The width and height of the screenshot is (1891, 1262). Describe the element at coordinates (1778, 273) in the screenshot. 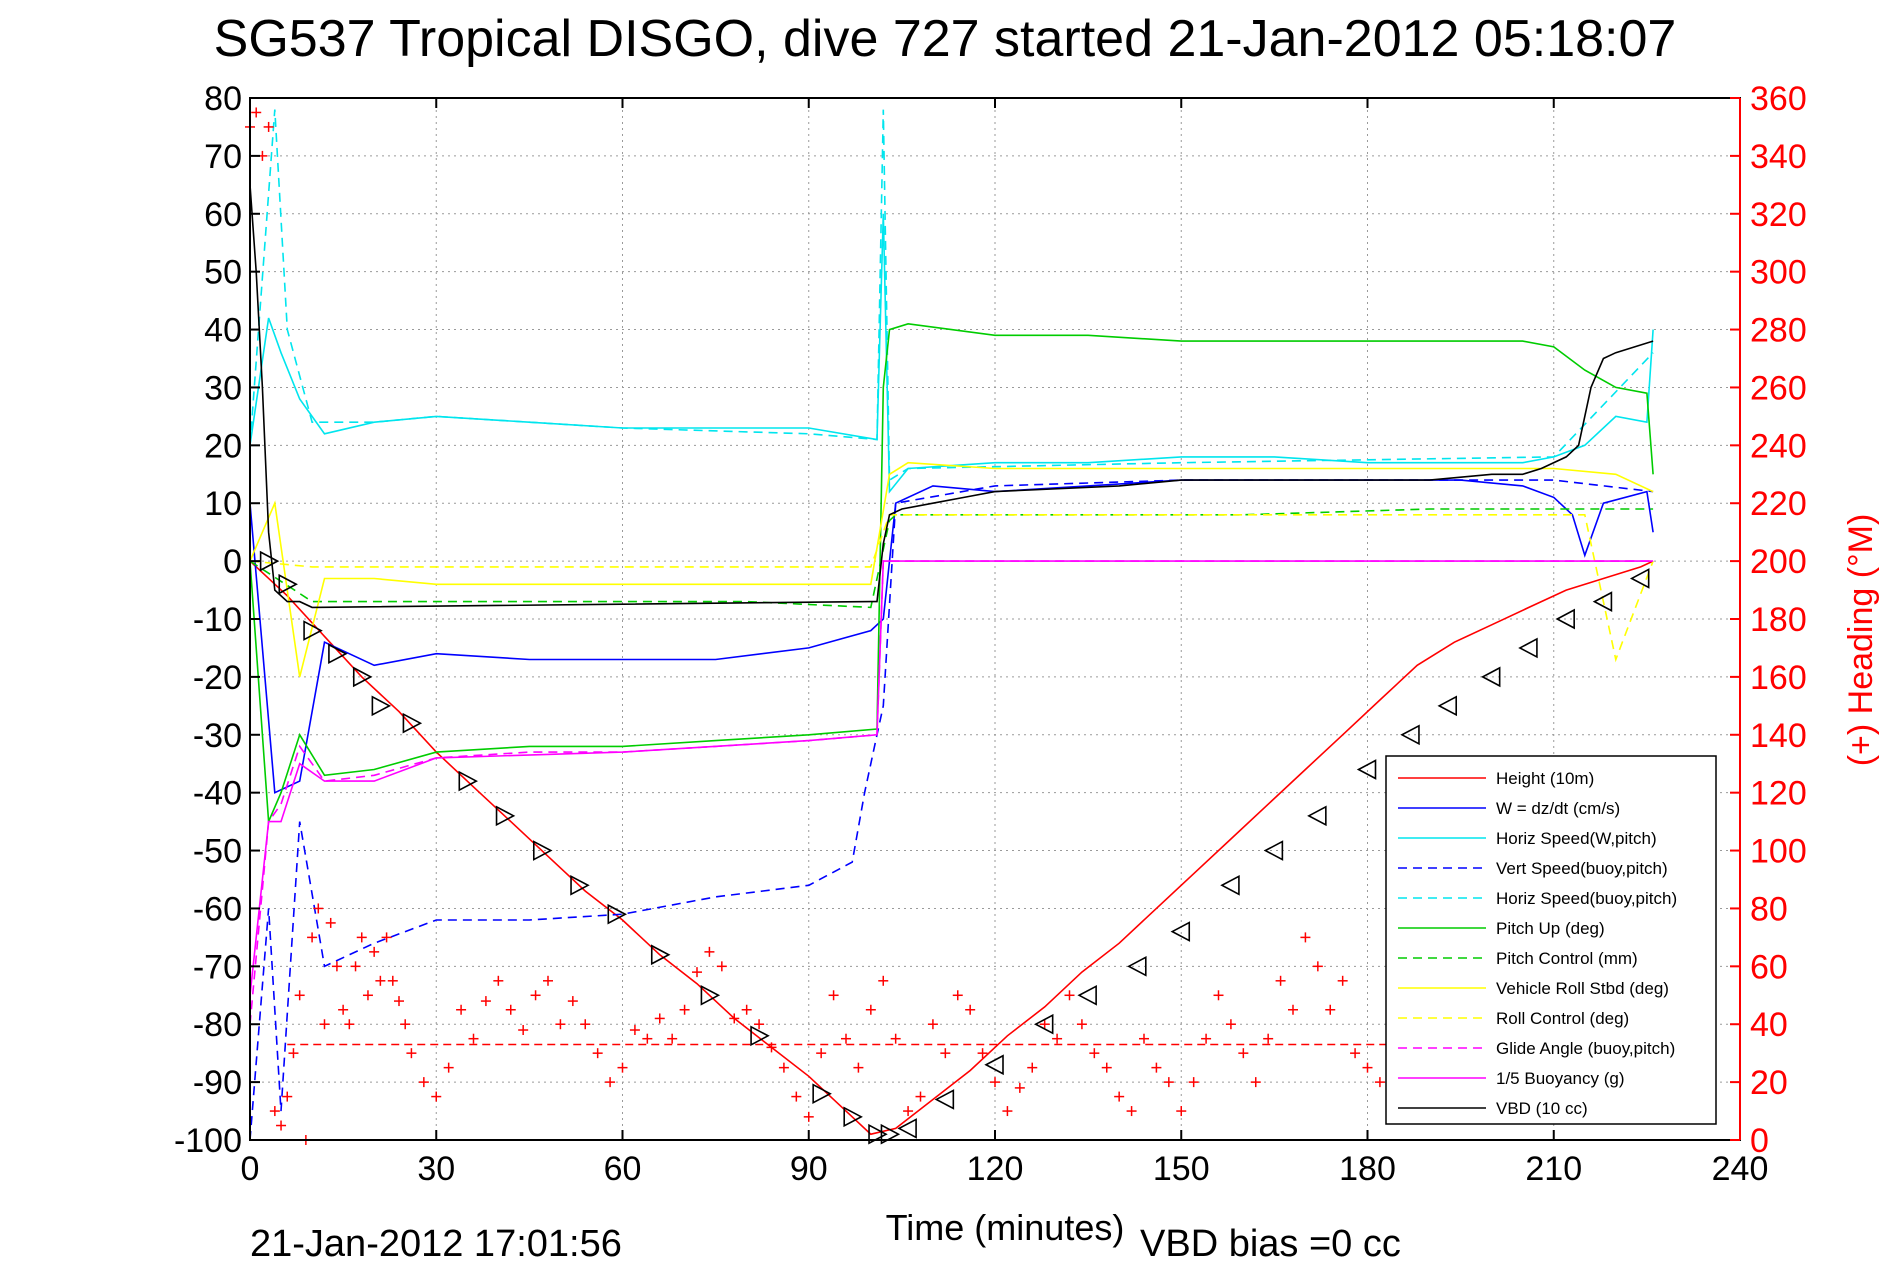

I see `y2-tick-label-3: 300` at that location.